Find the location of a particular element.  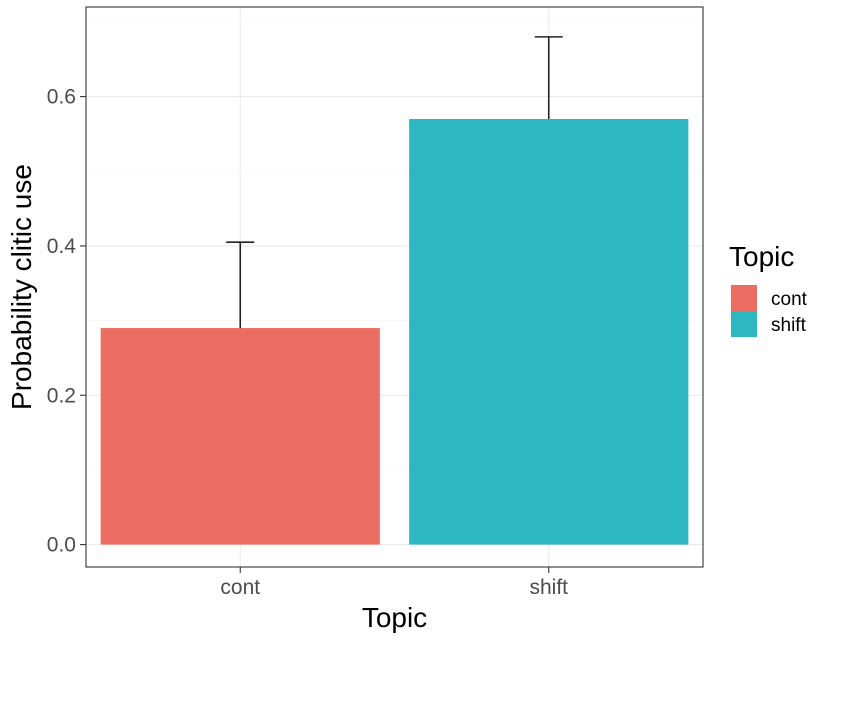

legend-swatch-shift is located at coordinates (744, 324).